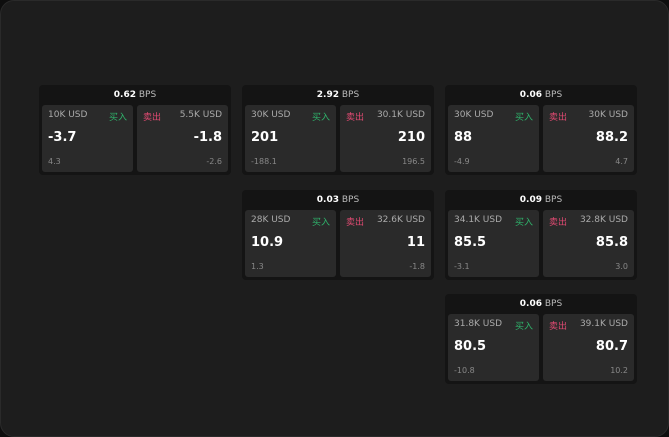  Describe the element at coordinates (588, 243) in the screenshot. I see `sell-tile: 卖出 32.8K USD 85.8 3.0` at that location.